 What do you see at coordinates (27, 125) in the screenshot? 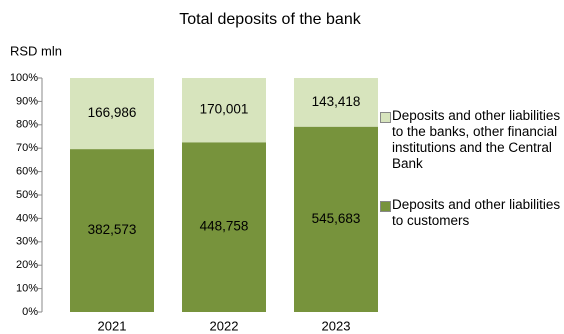
I see `y-tick-label: 80%` at bounding box center [27, 125].